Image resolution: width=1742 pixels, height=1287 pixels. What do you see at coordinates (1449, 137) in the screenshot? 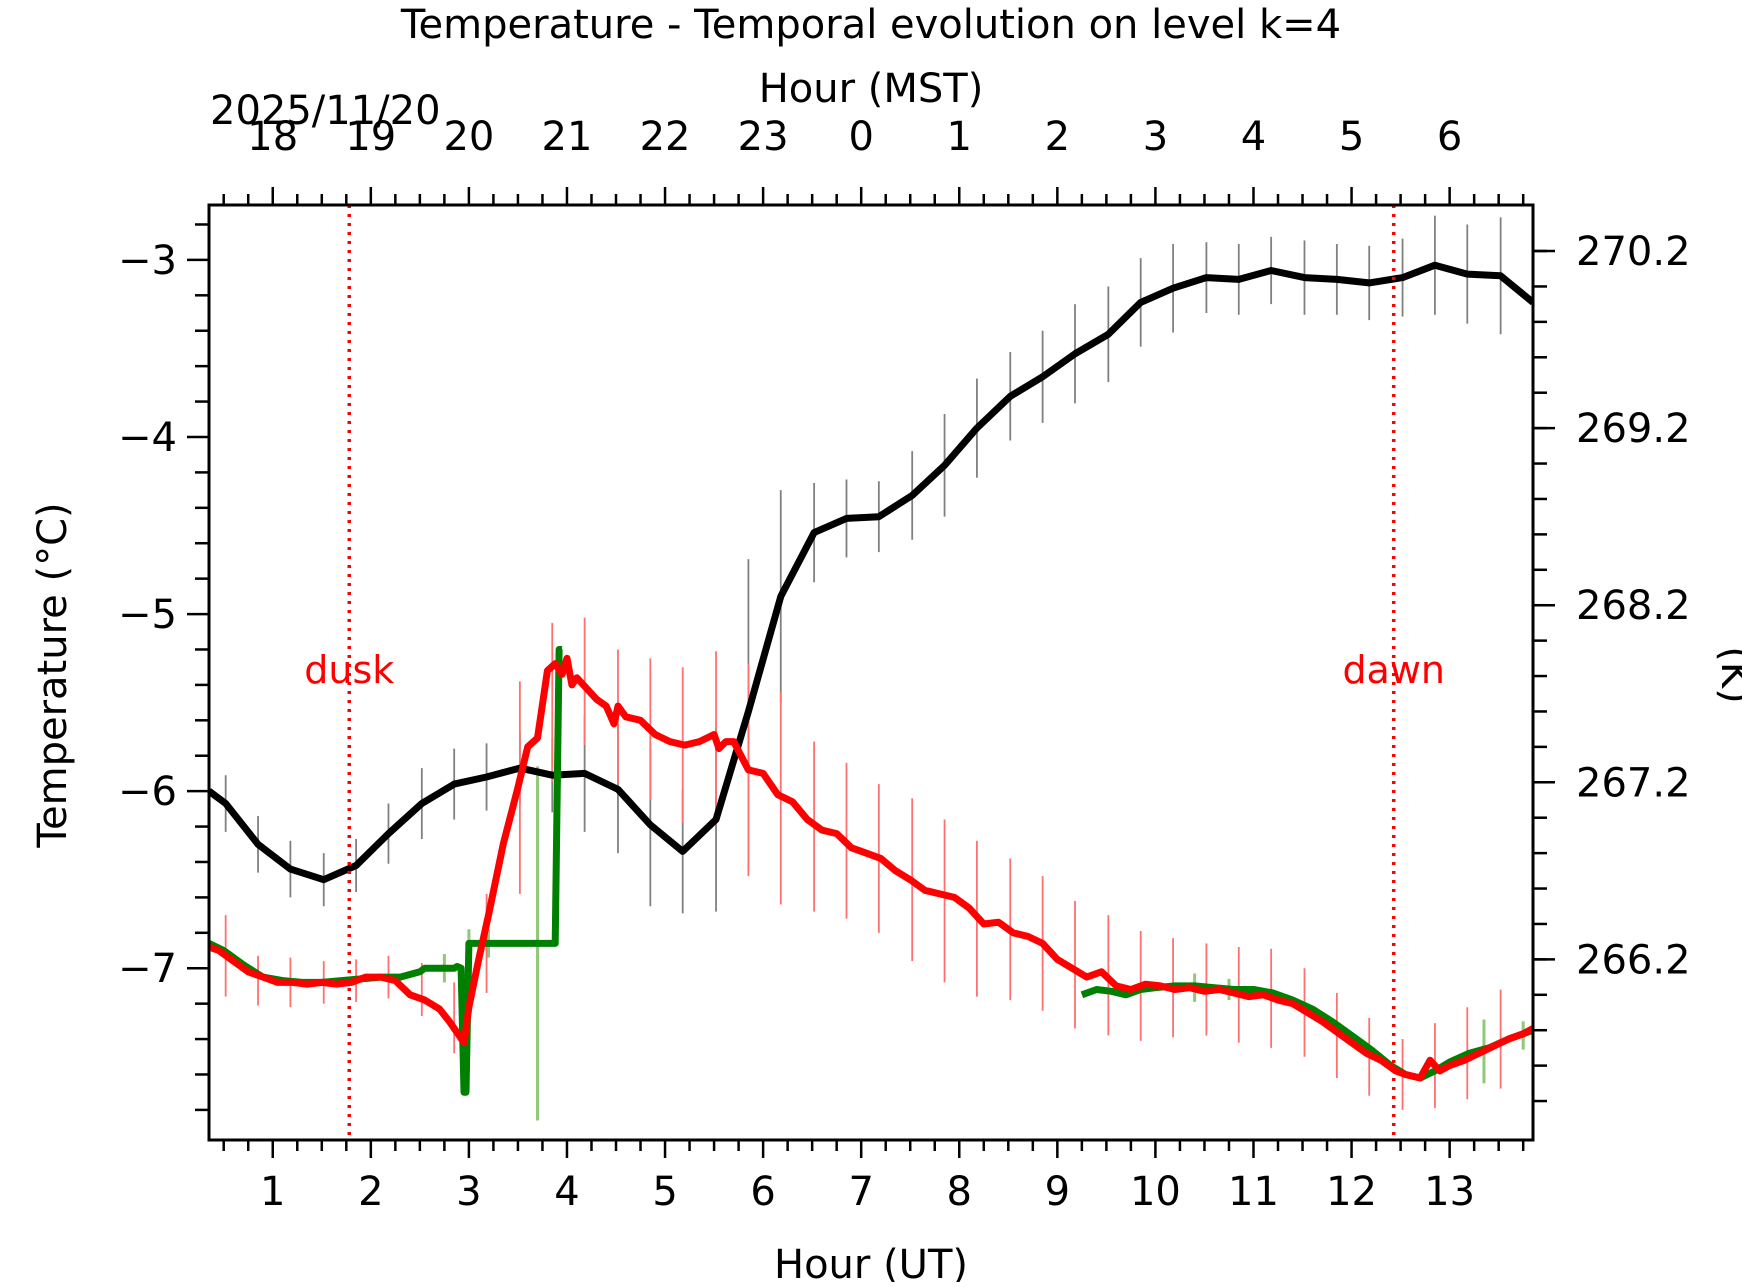
I see `top-tick-label: 6` at bounding box center [1449, 137].